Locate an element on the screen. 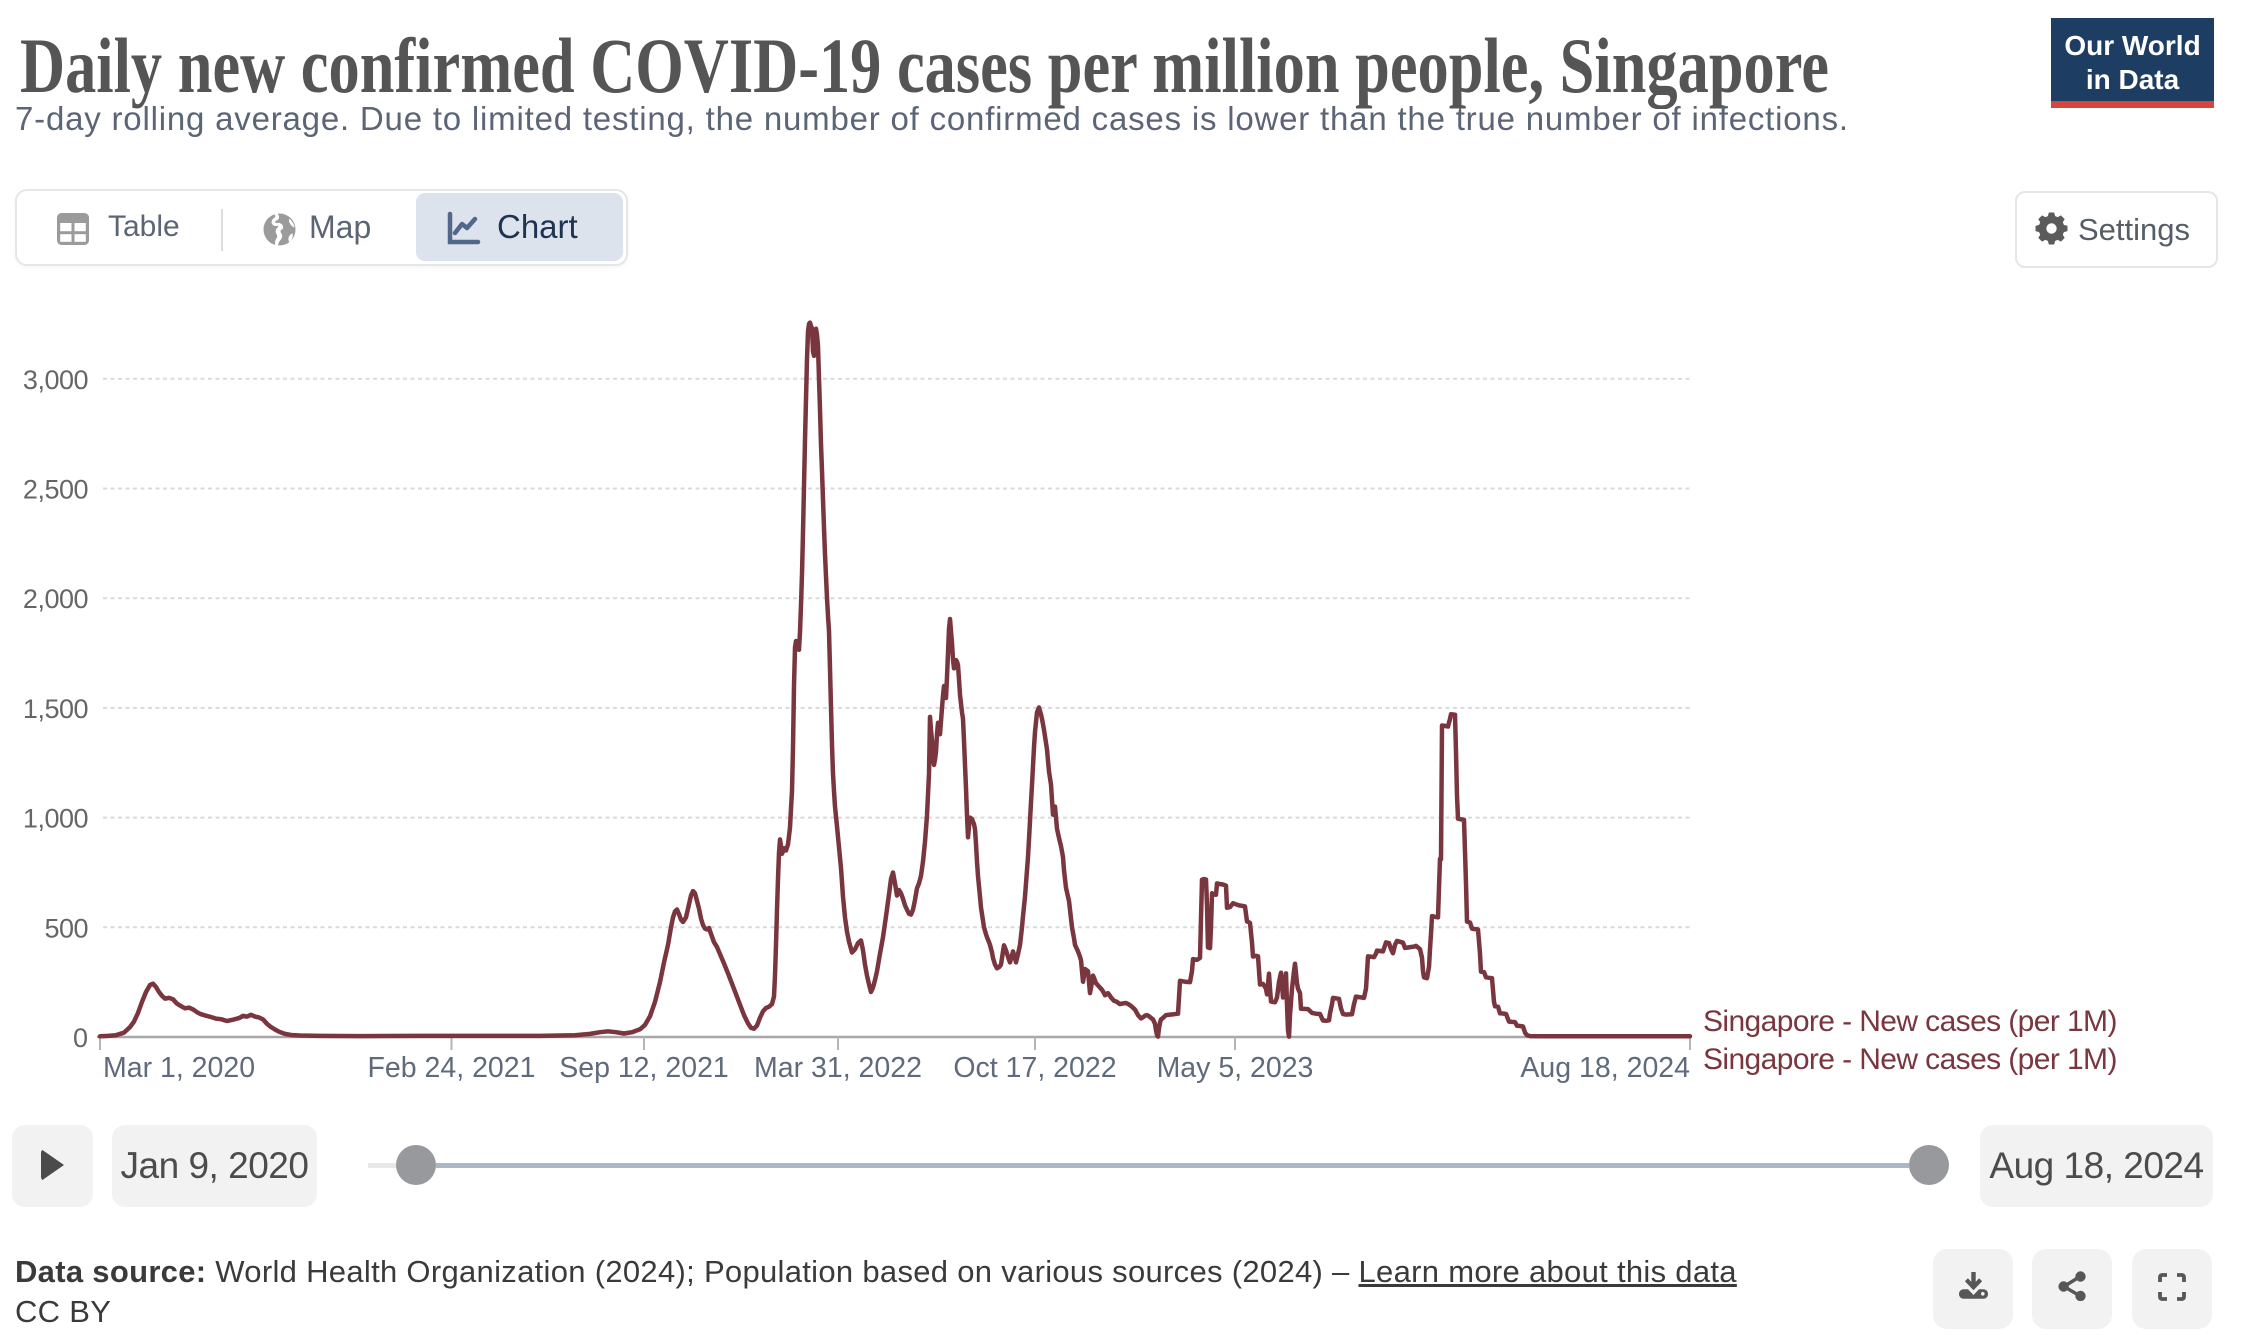 The height and width of the screenshot is (1335, 2252). svg-text: Aug 18, 2024 is located at coordinates (1605, 1068).